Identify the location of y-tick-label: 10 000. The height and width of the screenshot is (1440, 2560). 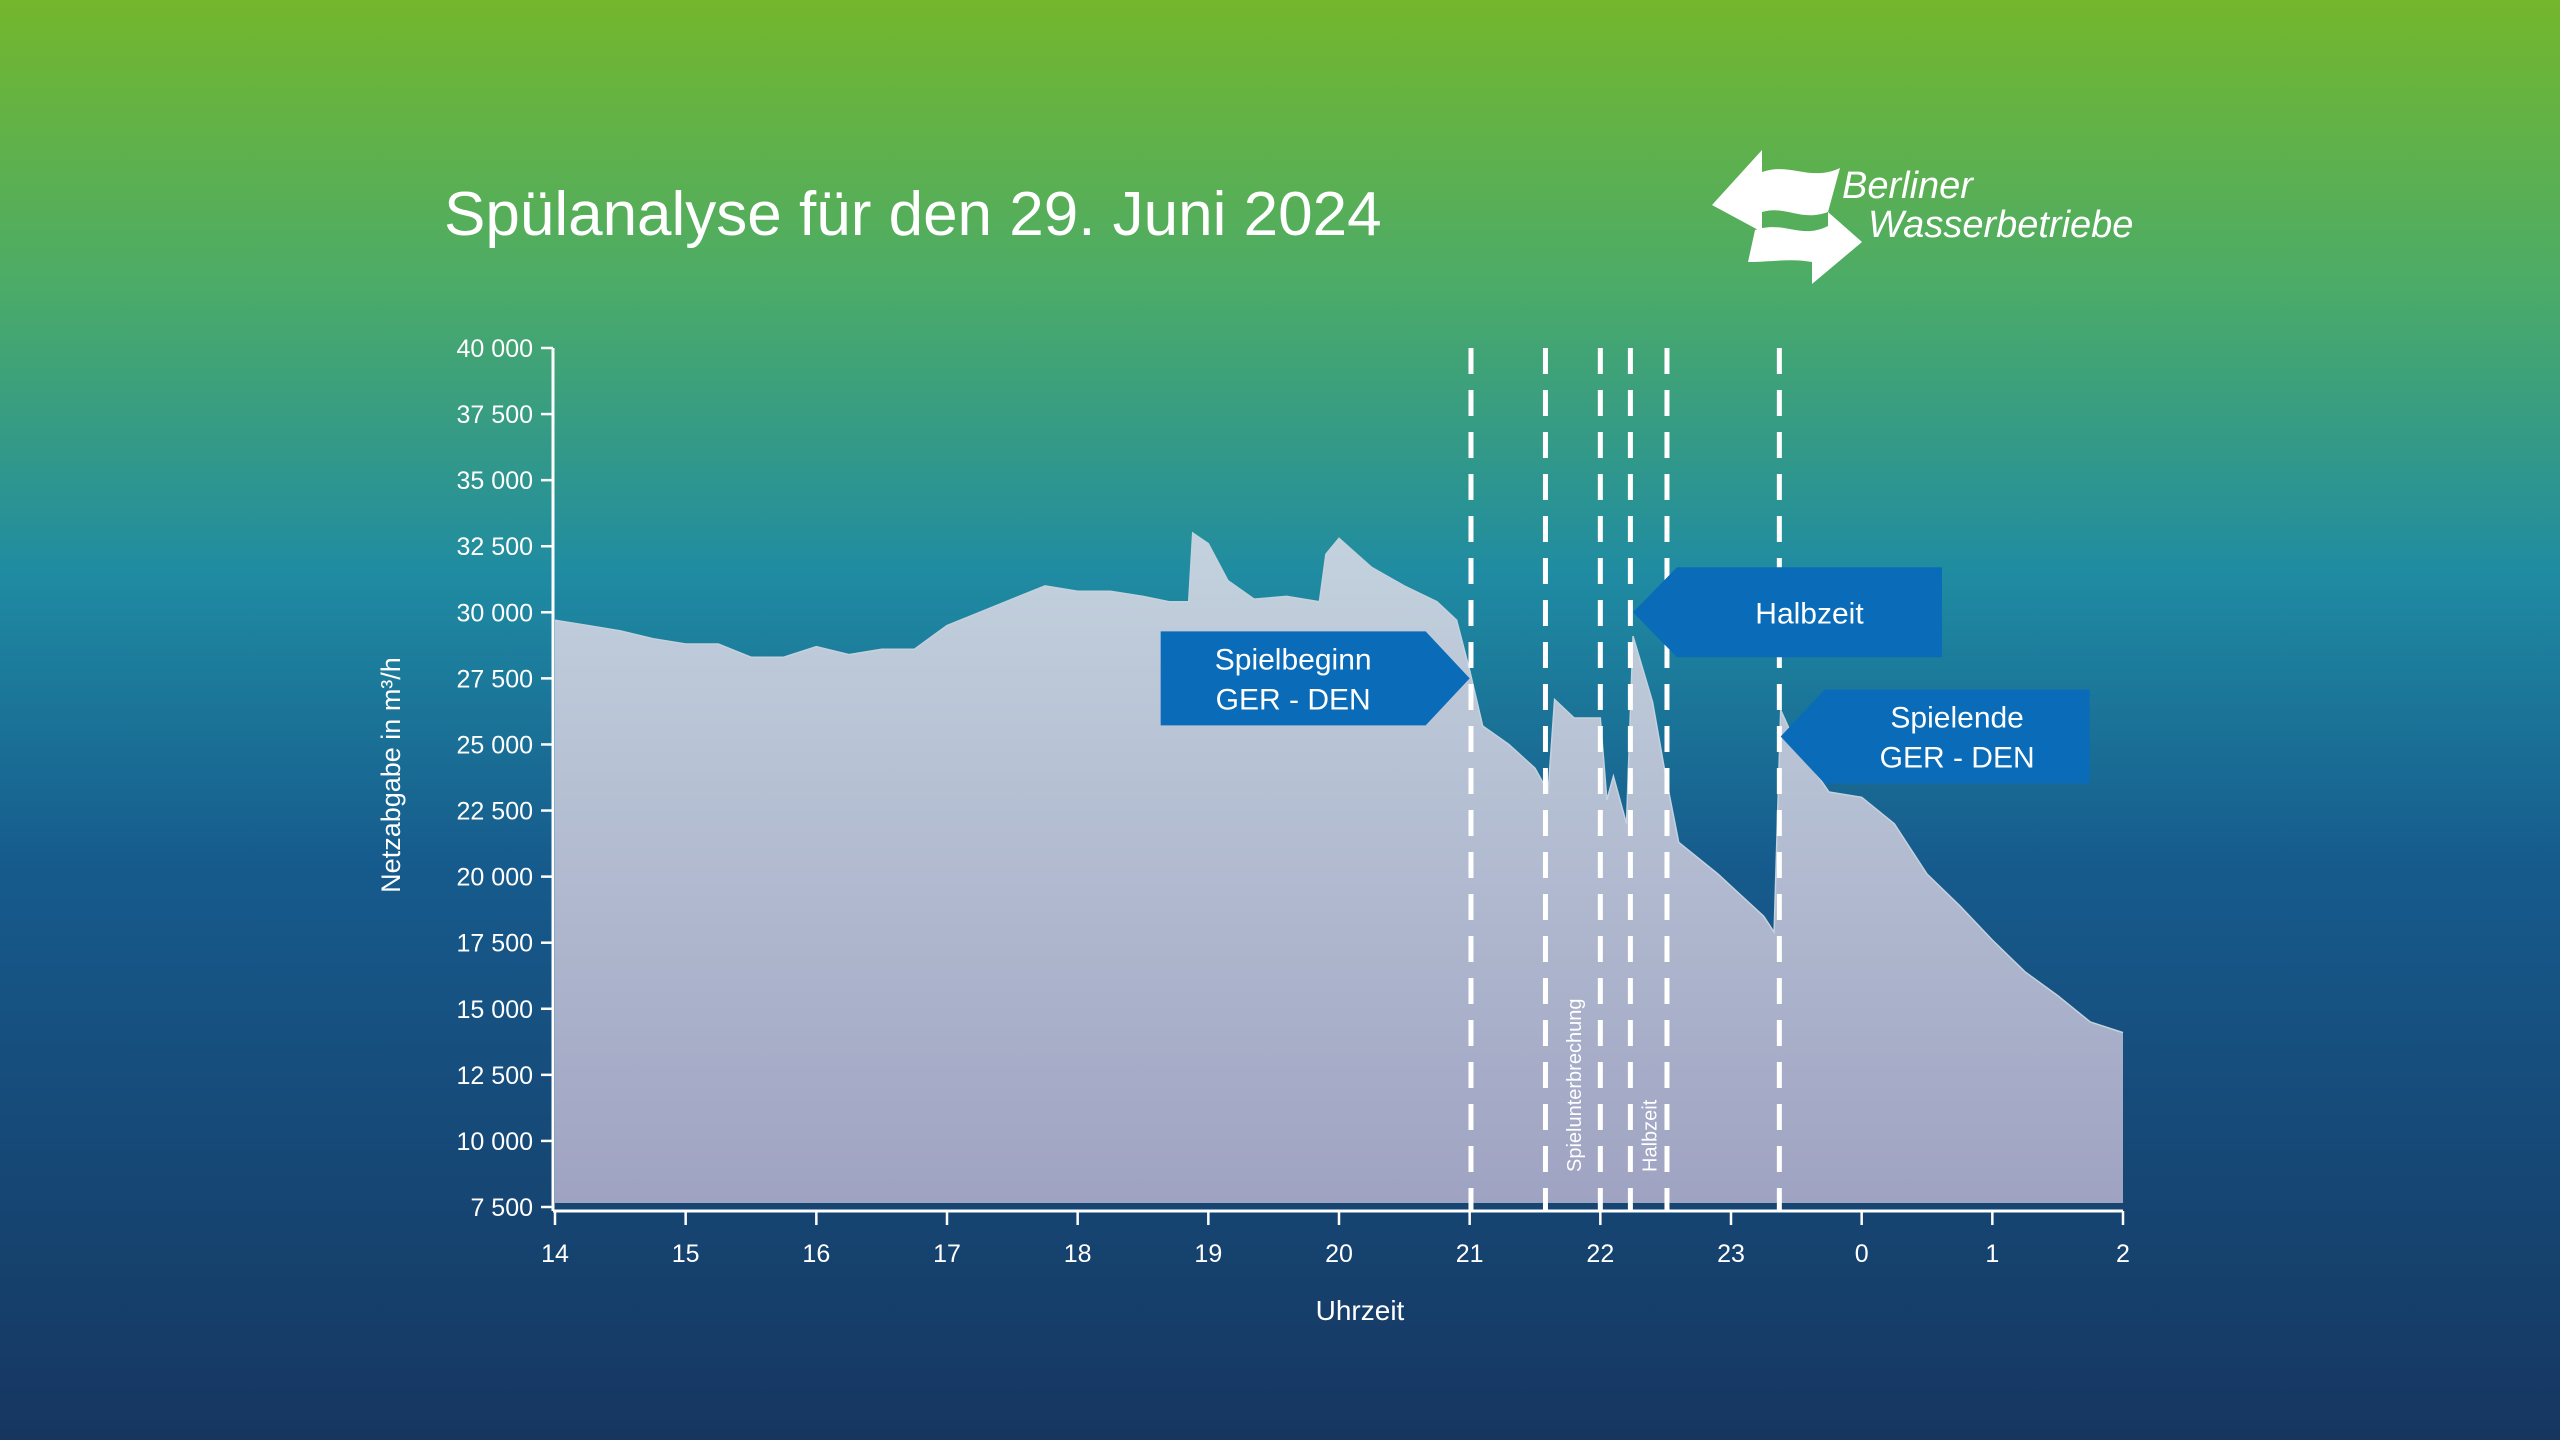
(495, 1142).